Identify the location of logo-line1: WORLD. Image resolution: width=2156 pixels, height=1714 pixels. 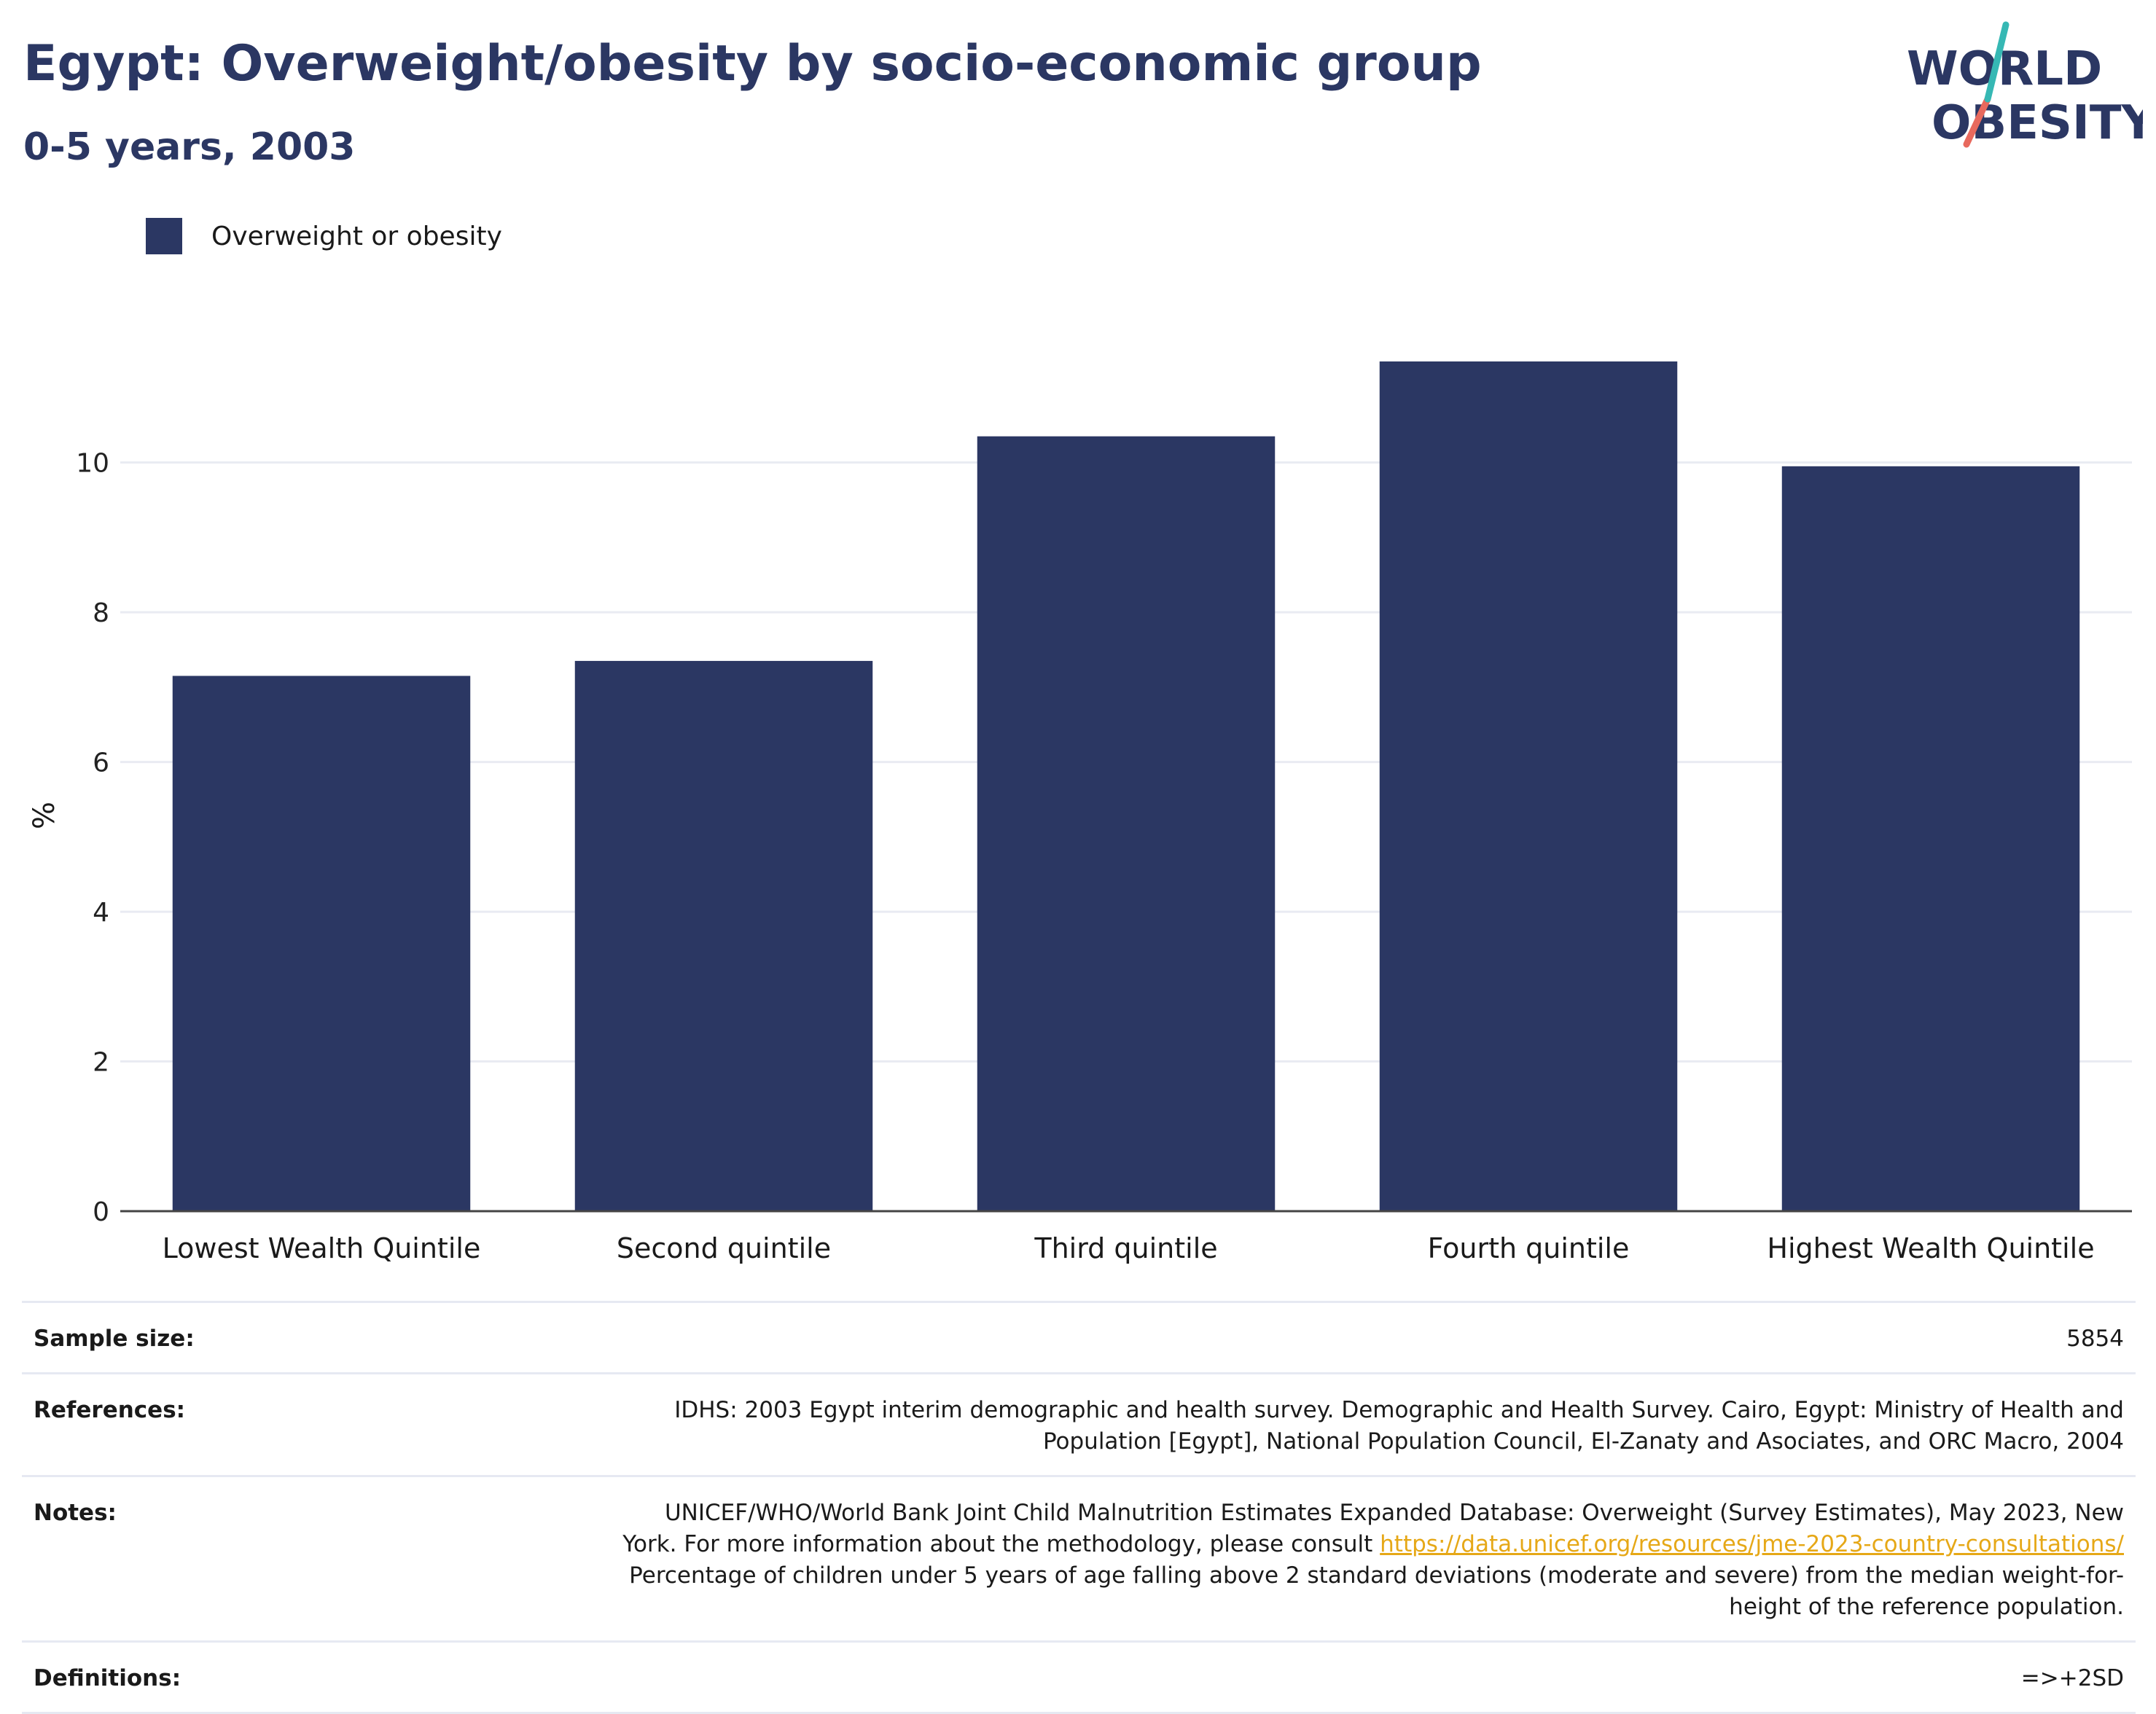
(2004, 69).